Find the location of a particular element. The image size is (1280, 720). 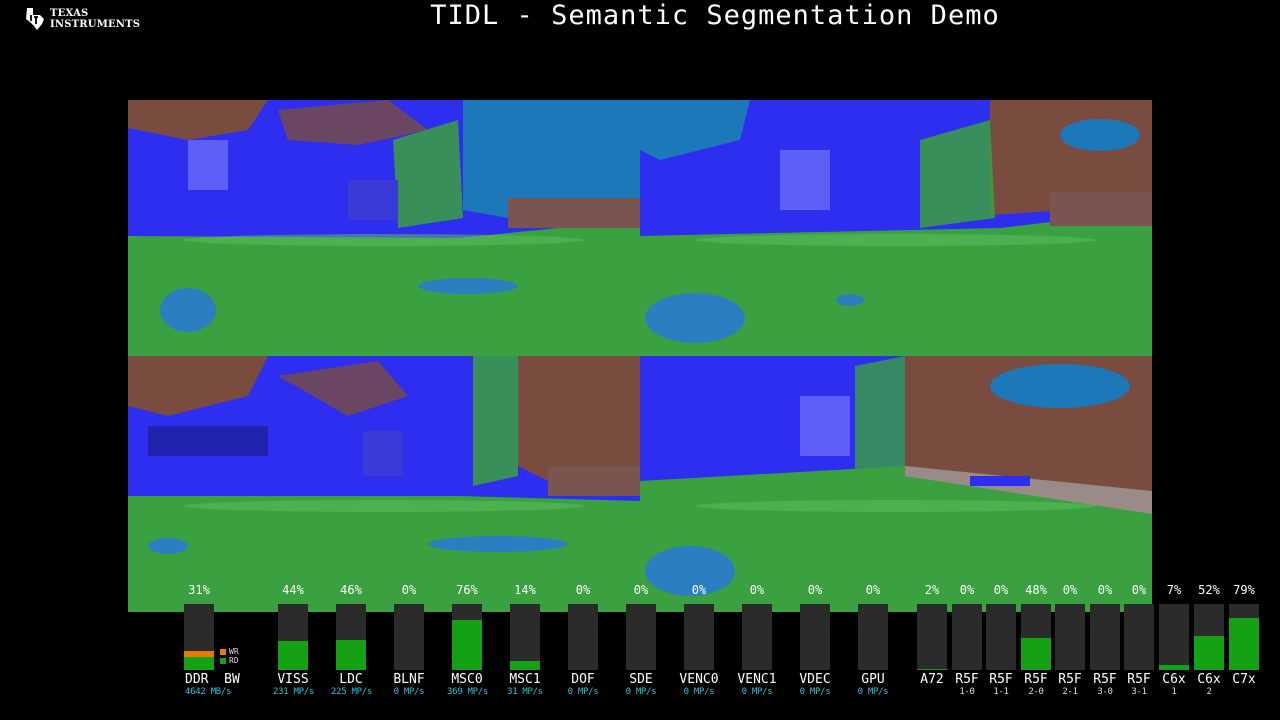

hwa-label: BLNF is located at coordinates (409, 679).